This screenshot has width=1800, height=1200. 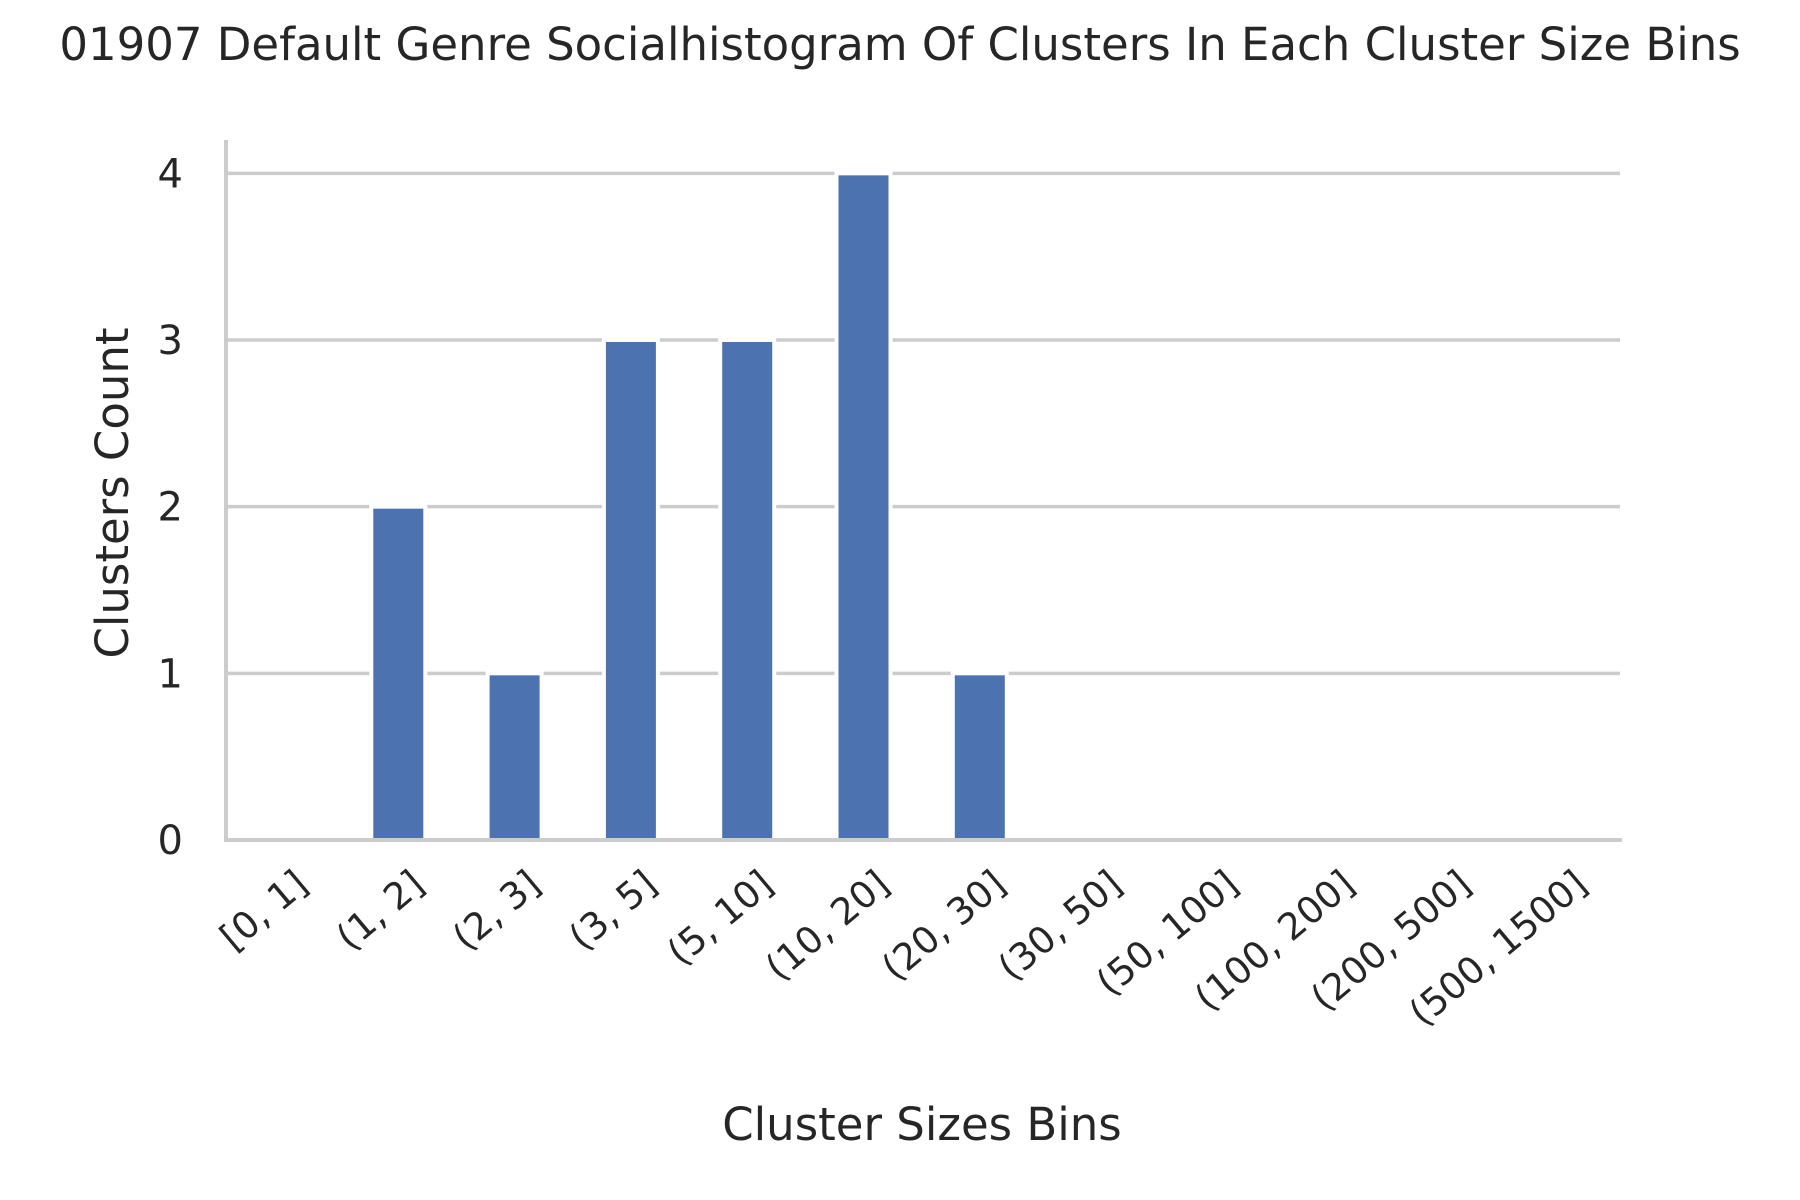 What do you see at coordinates (380, 910) in the screenshot?
I see `x-tick-label: (1, 2]` at bounding box center [380, 910].